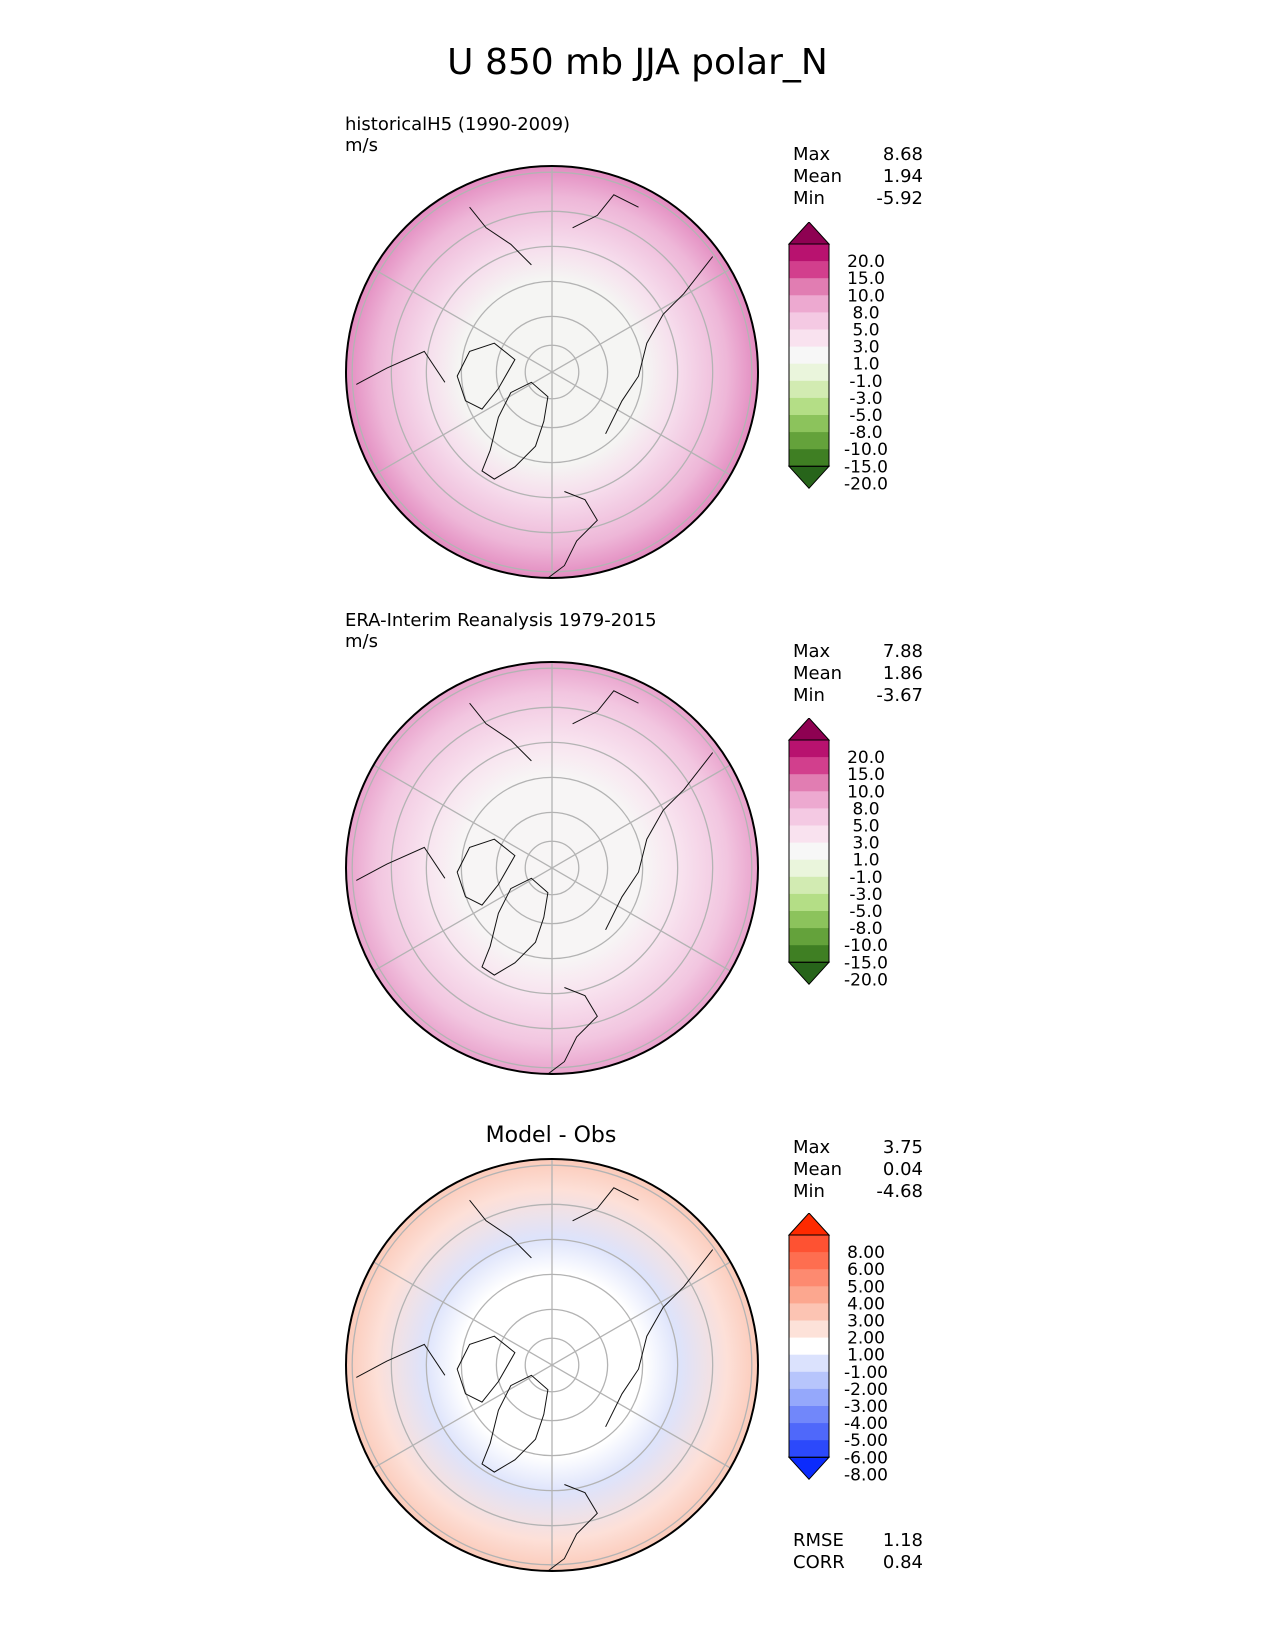 Image resolution: width=1275 pixels, height=1650 pixels. I want to click on panel-2-label-line1: ERA-Interim Reanalysis 1979-2015, so click(501, 620).